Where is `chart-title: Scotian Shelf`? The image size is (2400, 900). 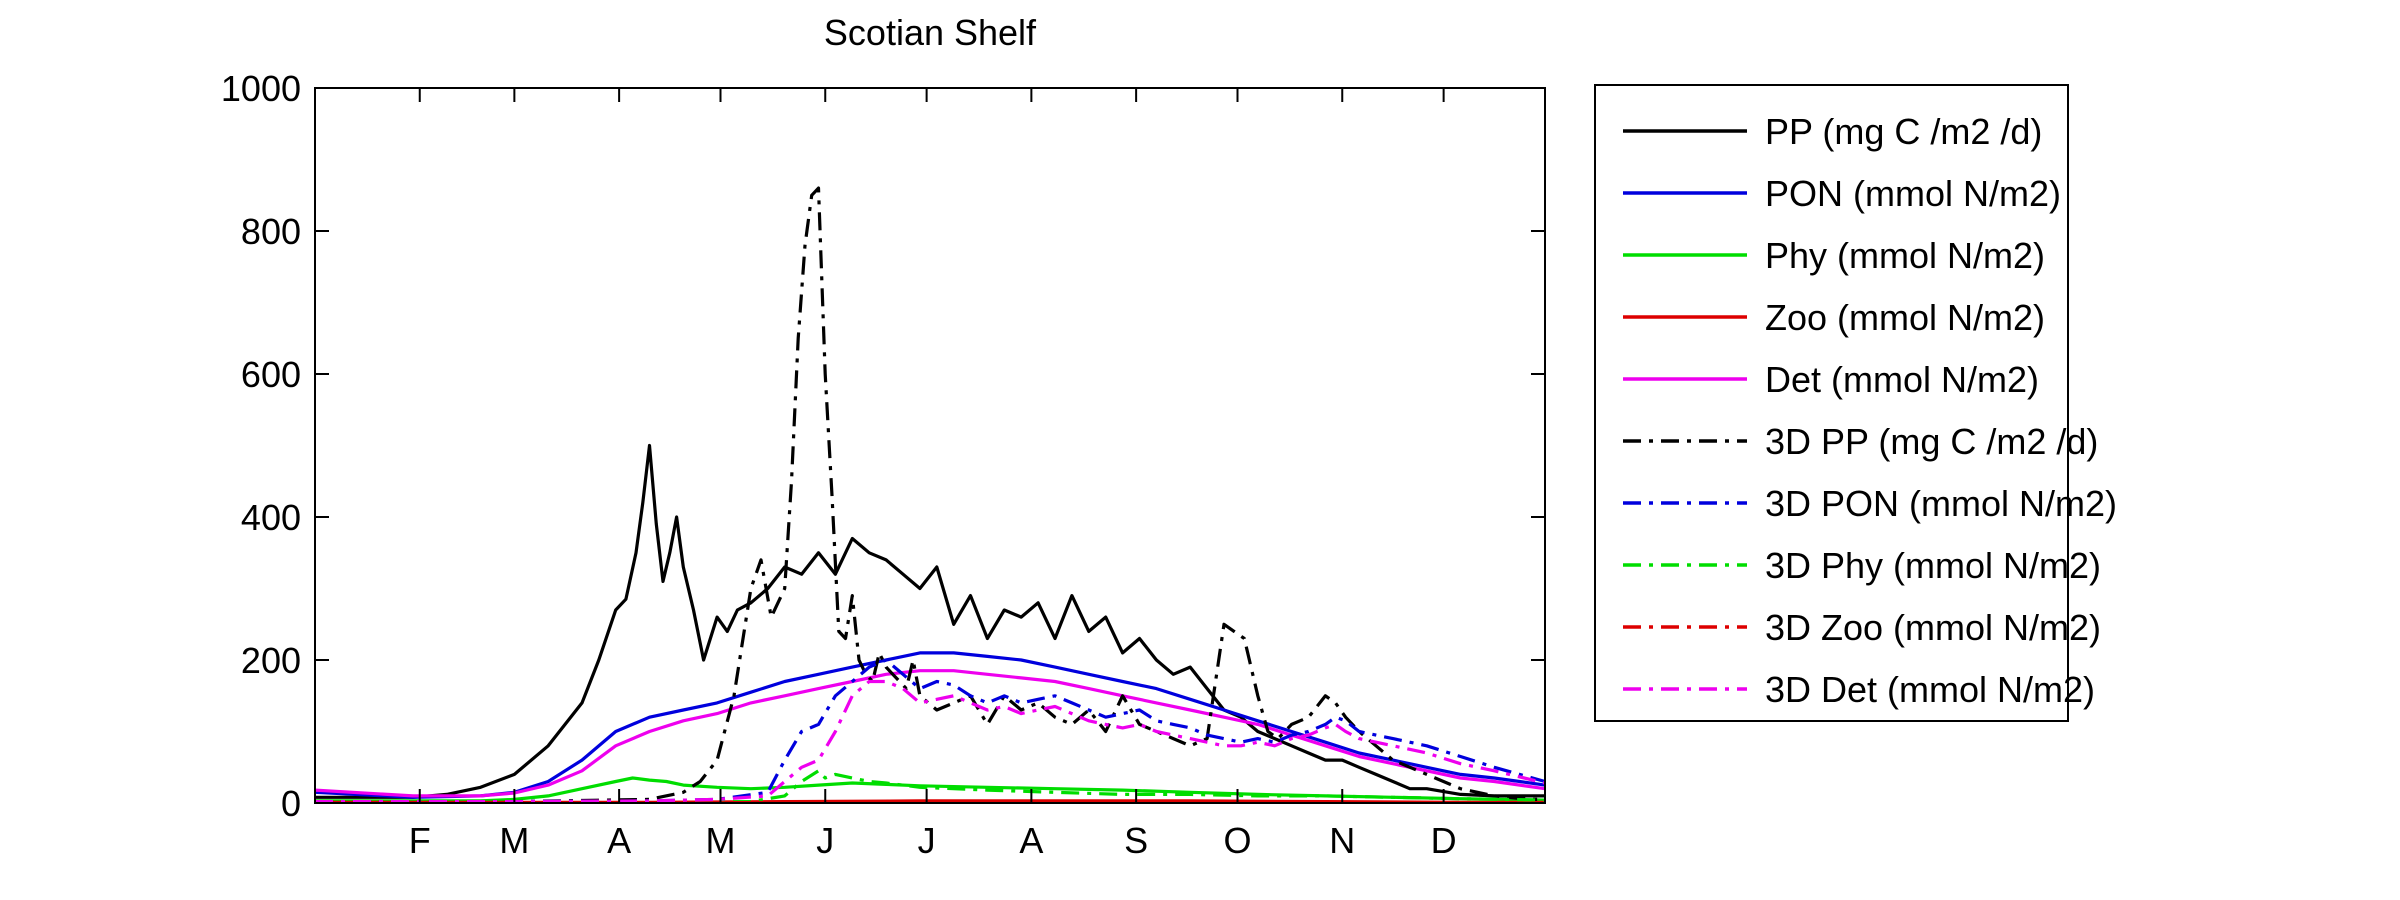
chart-title: Scotian Shelf is located at coordinates (930, 32).